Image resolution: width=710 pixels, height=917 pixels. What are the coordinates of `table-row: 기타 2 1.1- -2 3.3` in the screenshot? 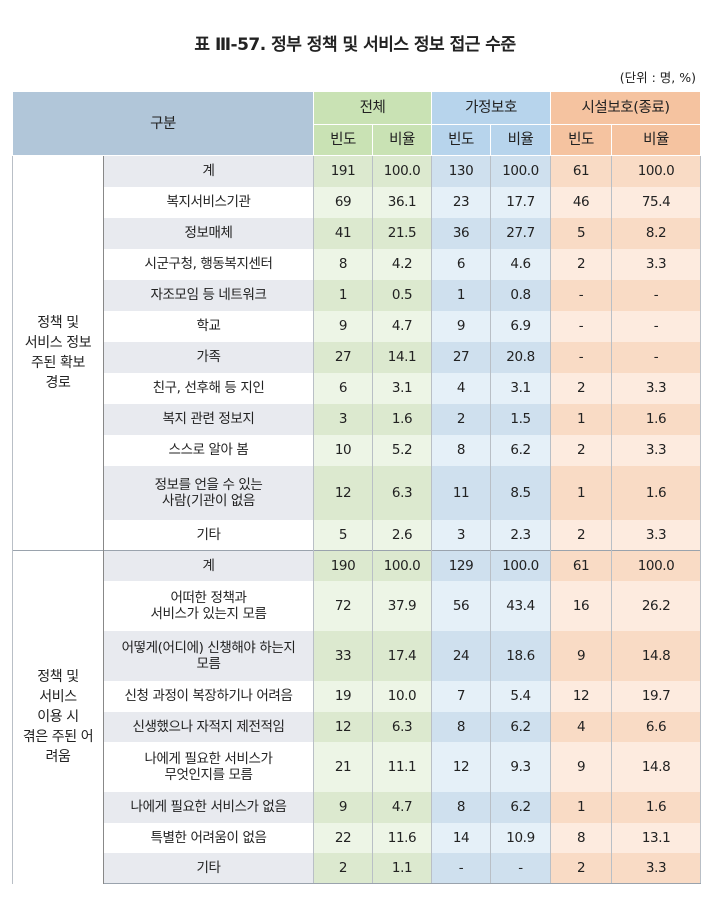 It's located at (357, 868).